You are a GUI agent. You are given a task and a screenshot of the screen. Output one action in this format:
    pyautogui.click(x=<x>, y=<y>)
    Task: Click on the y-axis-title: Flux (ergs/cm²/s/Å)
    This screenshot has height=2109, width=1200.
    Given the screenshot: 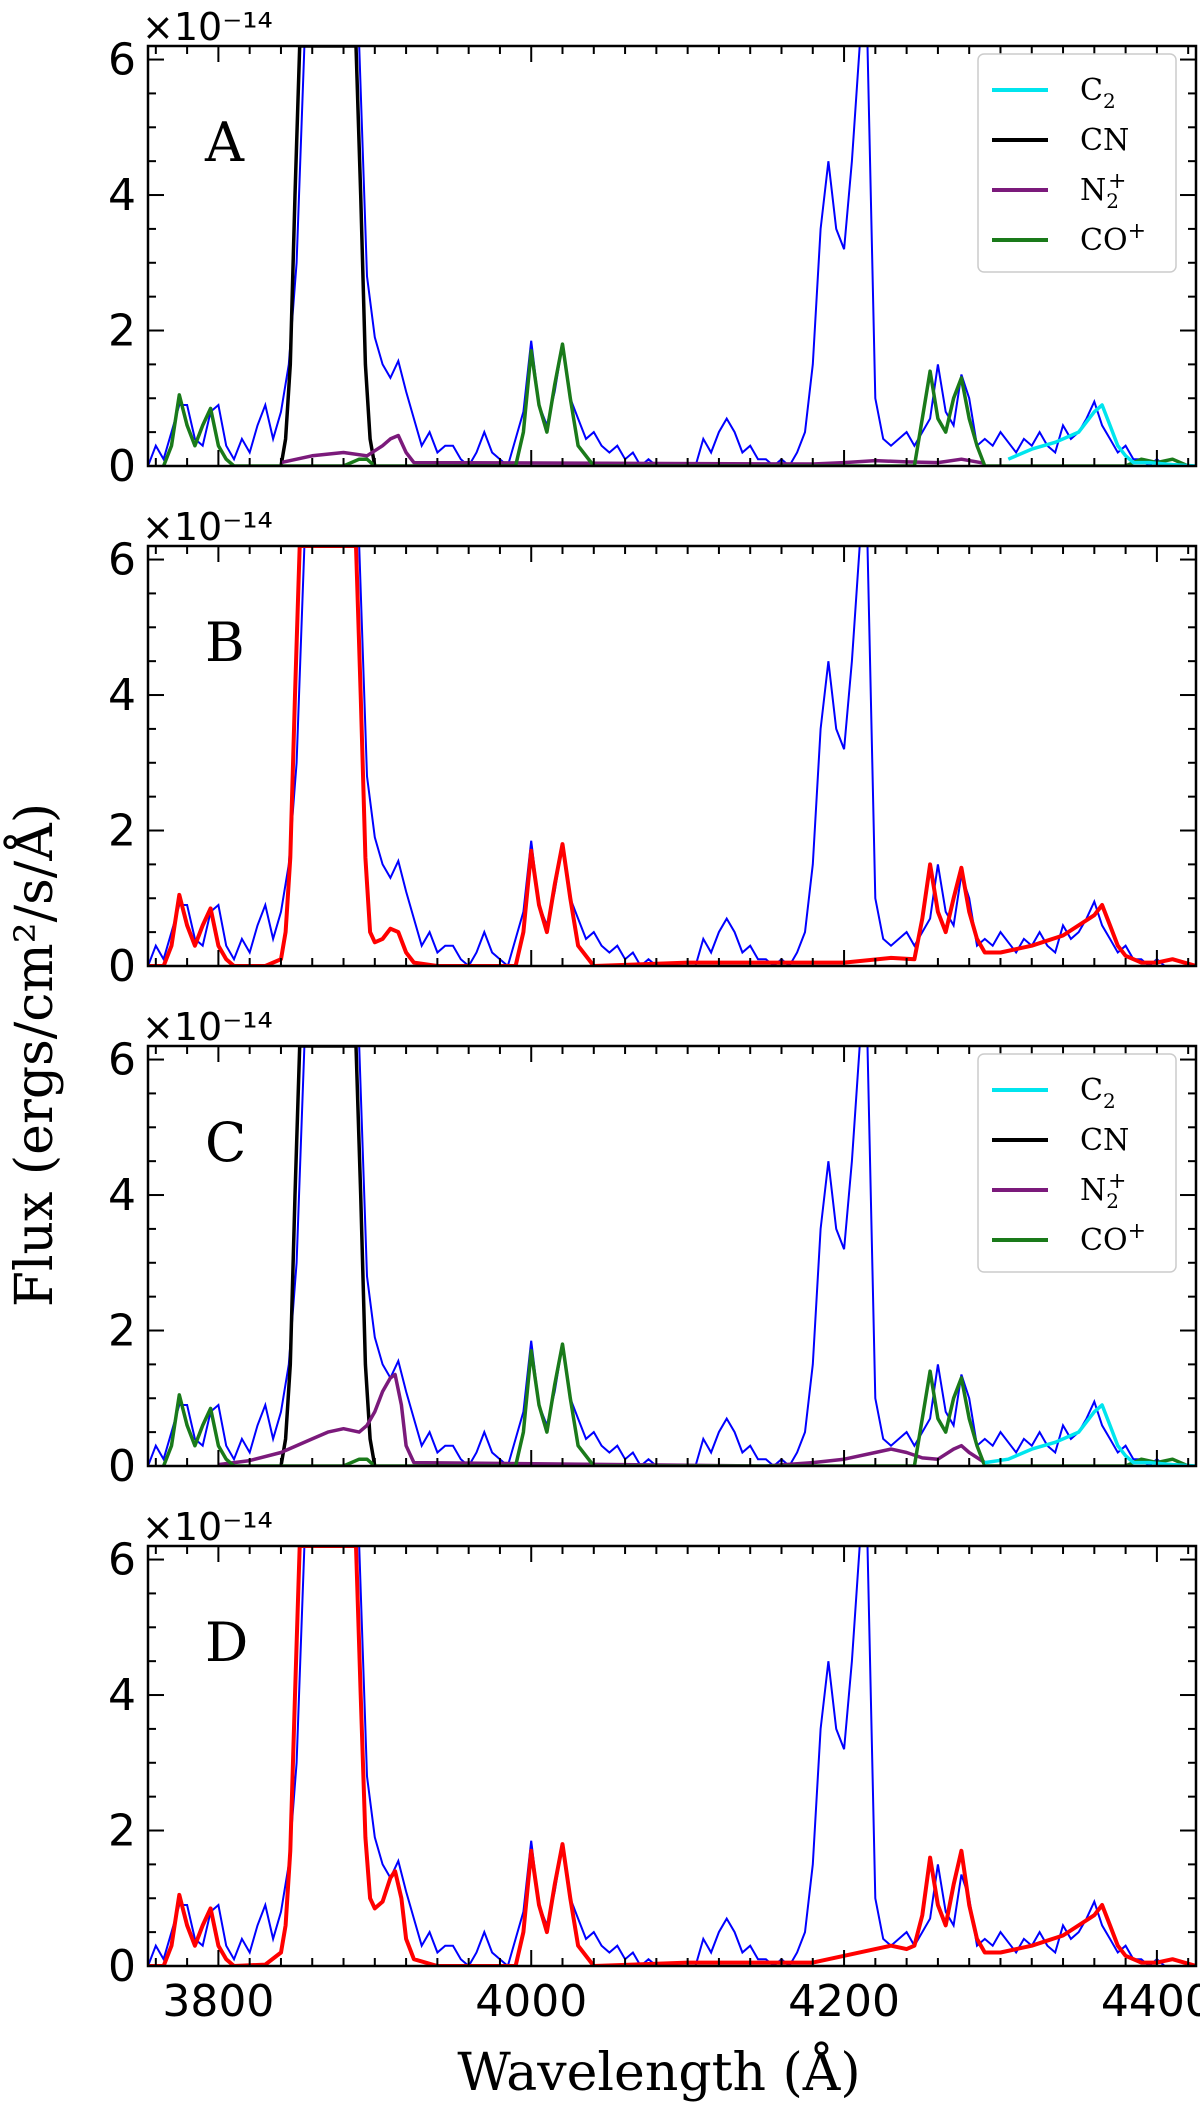 What is the action you would take?
    pyautogui.click(x=34, y=1055)
    